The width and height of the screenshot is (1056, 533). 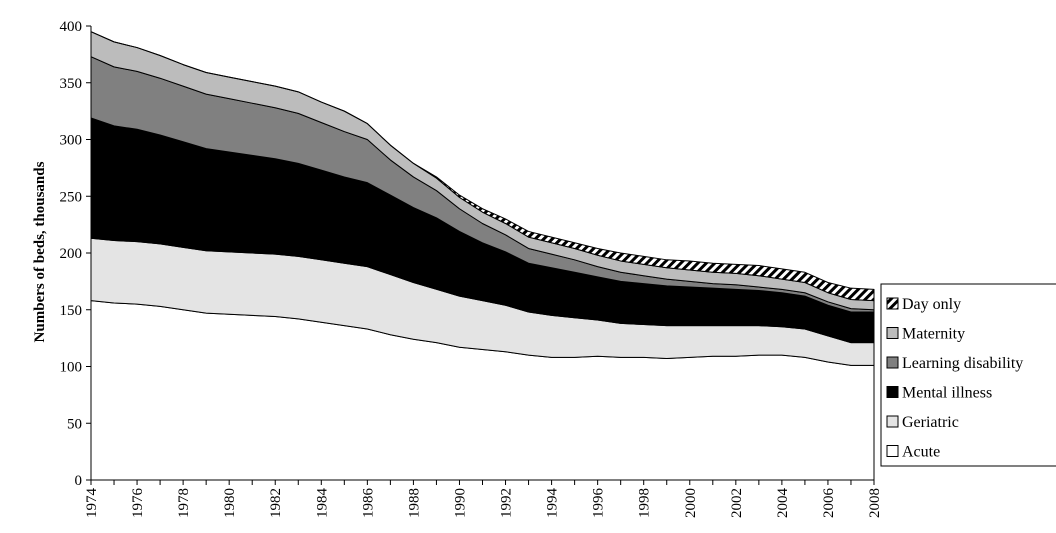 What do you see at coordinates (691, 503) in the screenshot?
I see `x-tick-label: 2000` at bounding box center [691, 503].